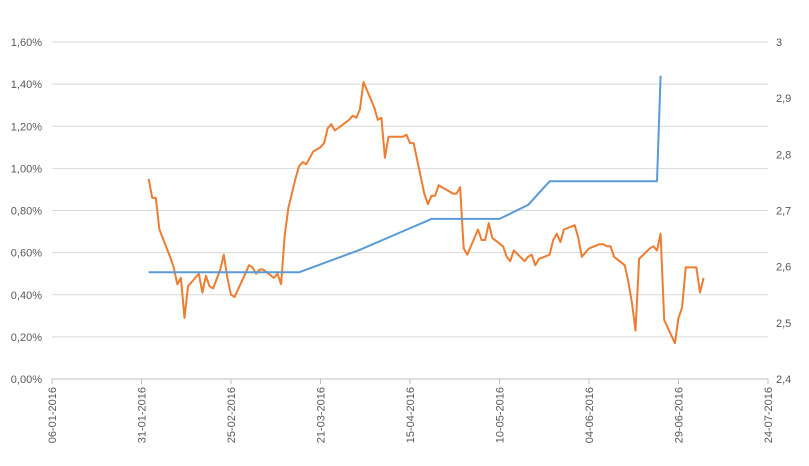 The height and width of the screenshot is (466, 809). Describe the element at coordinates (783, 99) in the screenshot. I see `right-axis-tick-label: 2,9` at that location.